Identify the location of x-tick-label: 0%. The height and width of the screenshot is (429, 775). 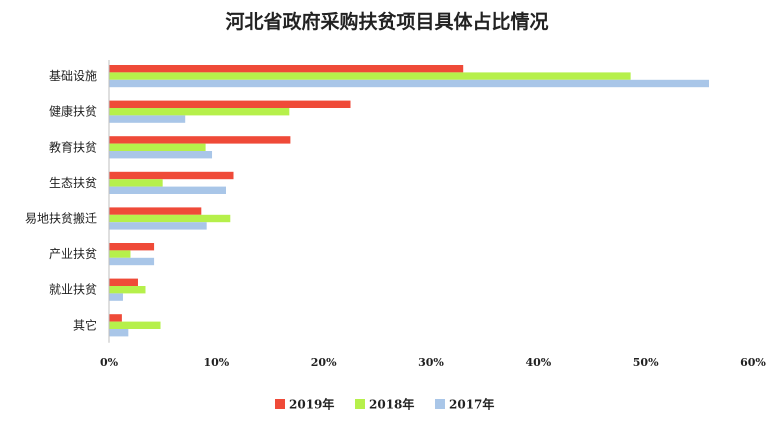
(109, 362).